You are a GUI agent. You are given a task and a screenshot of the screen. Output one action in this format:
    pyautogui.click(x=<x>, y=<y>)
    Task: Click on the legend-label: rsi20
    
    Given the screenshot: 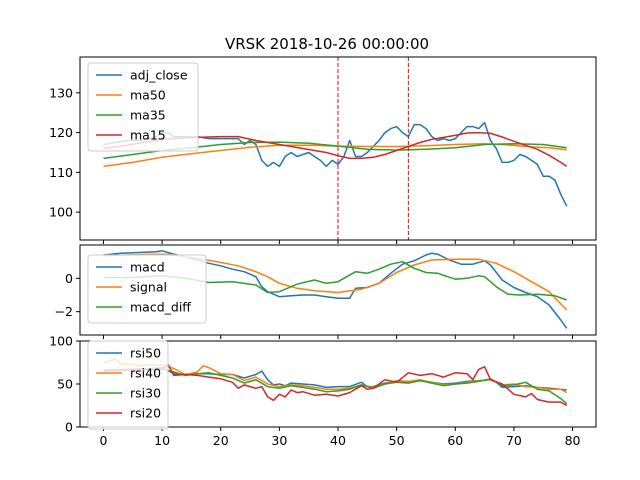 What is the action you would take?
    pyautogui.click(x=145, y=413)
    